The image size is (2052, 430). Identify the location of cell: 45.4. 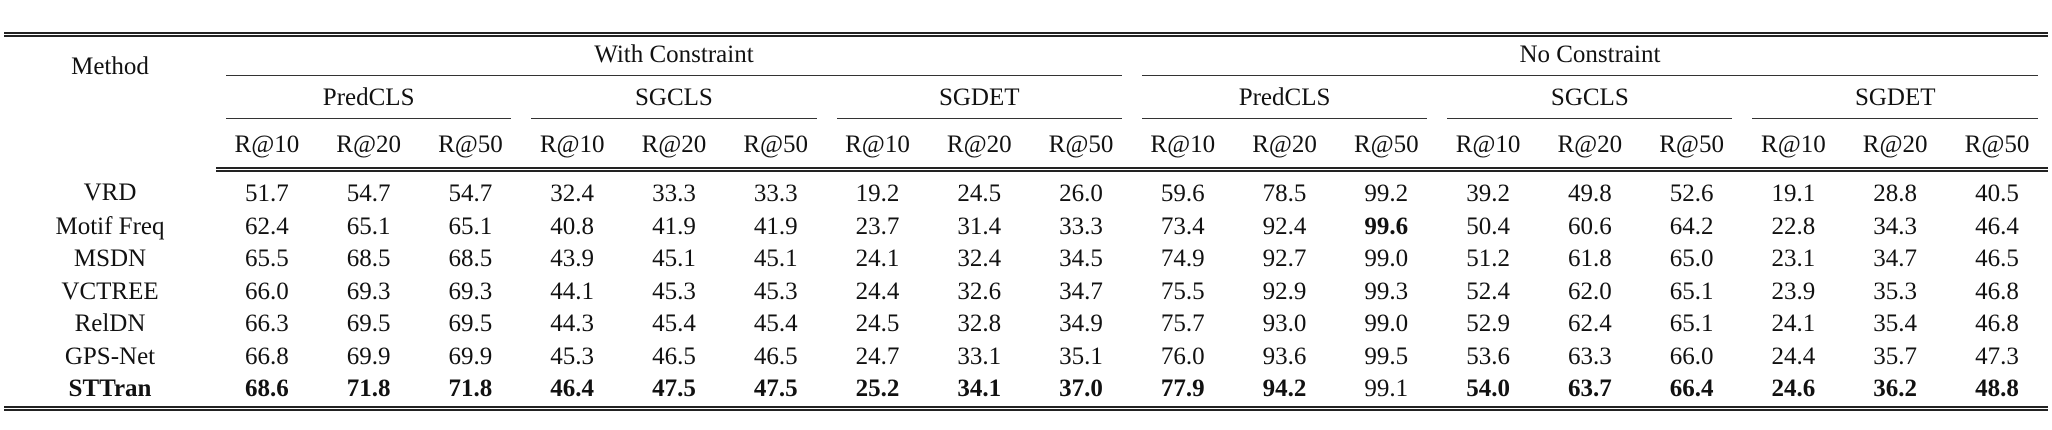
(775, 323).